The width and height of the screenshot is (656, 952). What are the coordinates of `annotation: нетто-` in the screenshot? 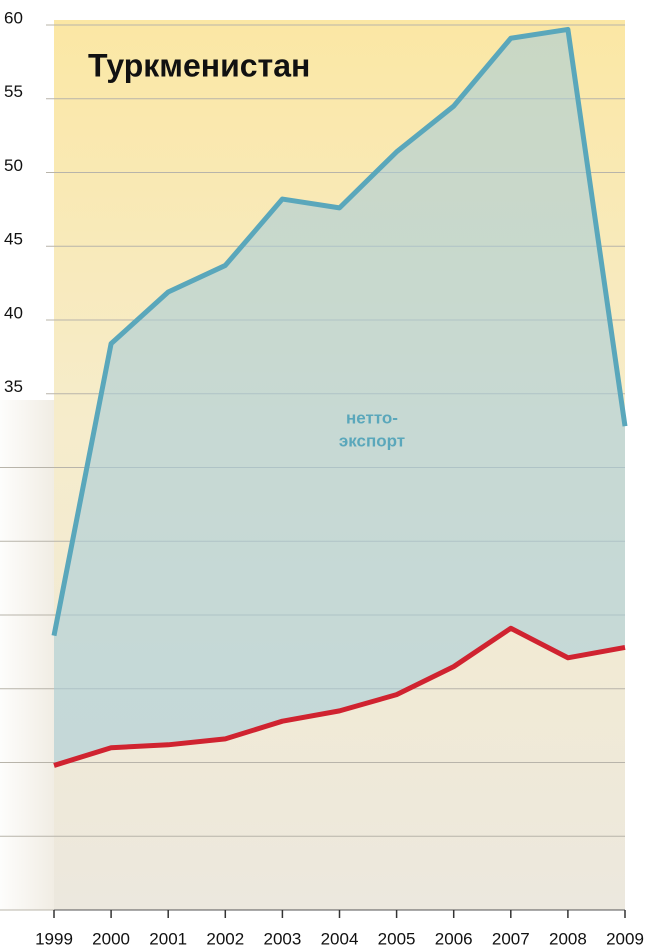 It's located at (372, 417).